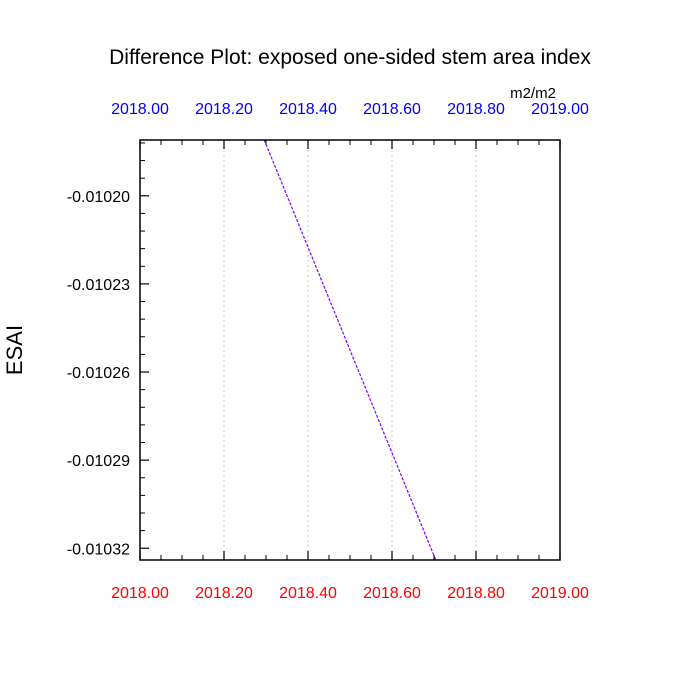 The width and height of the screenshot is (700, 700). What do you see at coordinates (308, 109) in the screenshot?
I see `x-tick-label-top-2: 2018.40` at bounding box center [308, 109].